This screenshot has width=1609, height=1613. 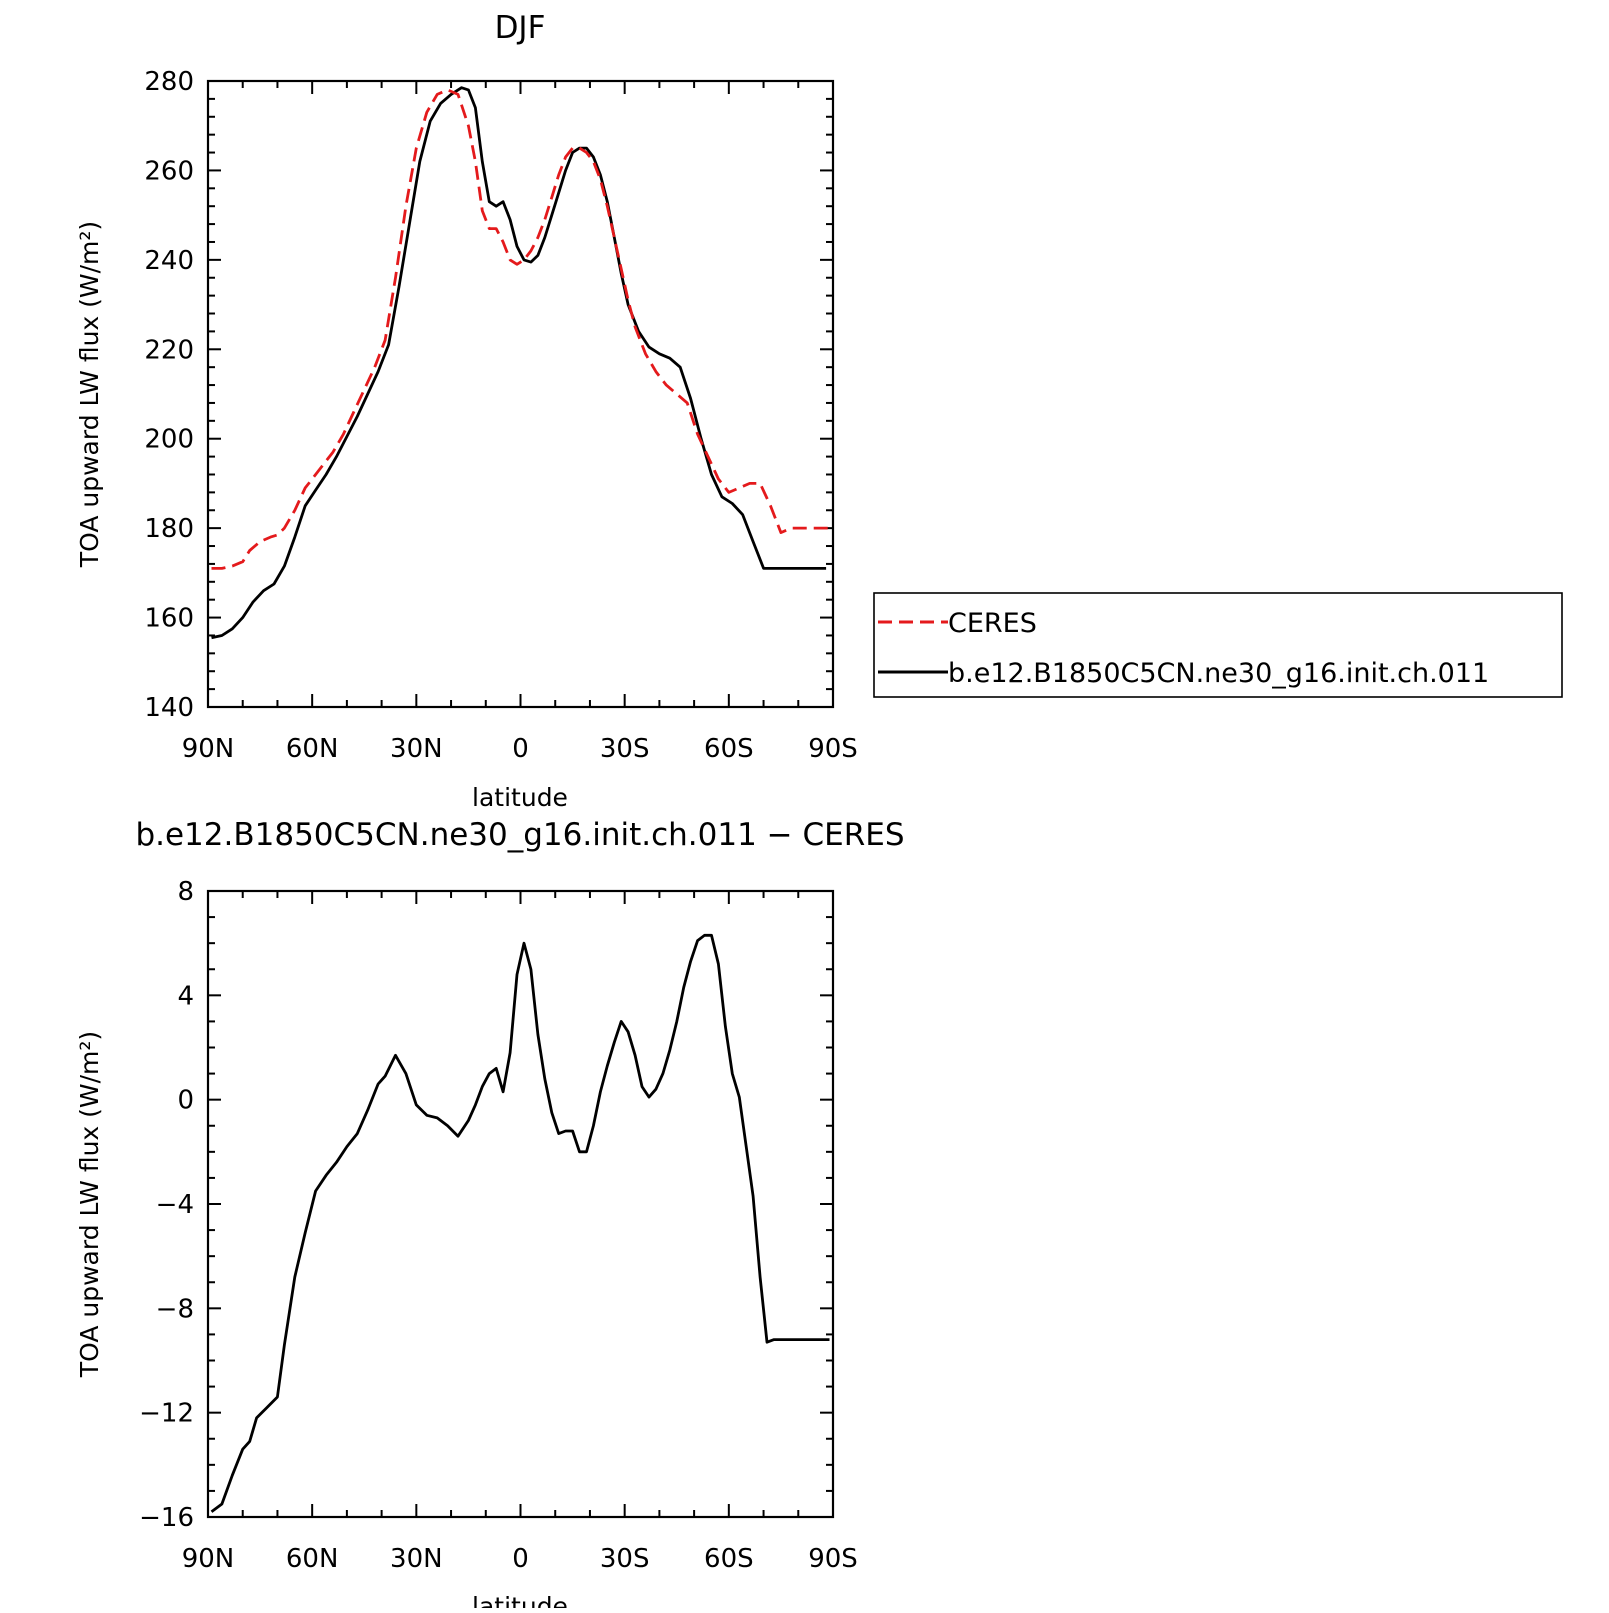 I want to click on y-tick-label: 200, so click(x=169, y=440).